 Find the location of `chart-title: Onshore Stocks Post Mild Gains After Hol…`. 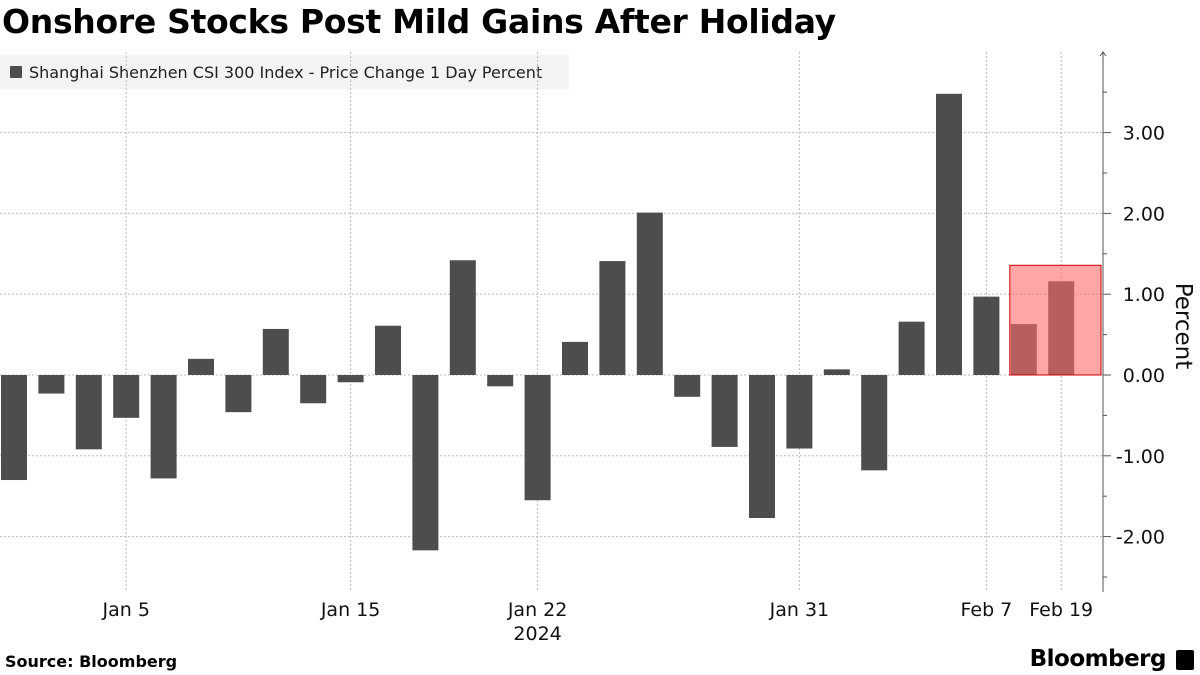

chart-title: Onshore Stocks Post Mild Gains After Hol… is located at coordinates (419, 21).